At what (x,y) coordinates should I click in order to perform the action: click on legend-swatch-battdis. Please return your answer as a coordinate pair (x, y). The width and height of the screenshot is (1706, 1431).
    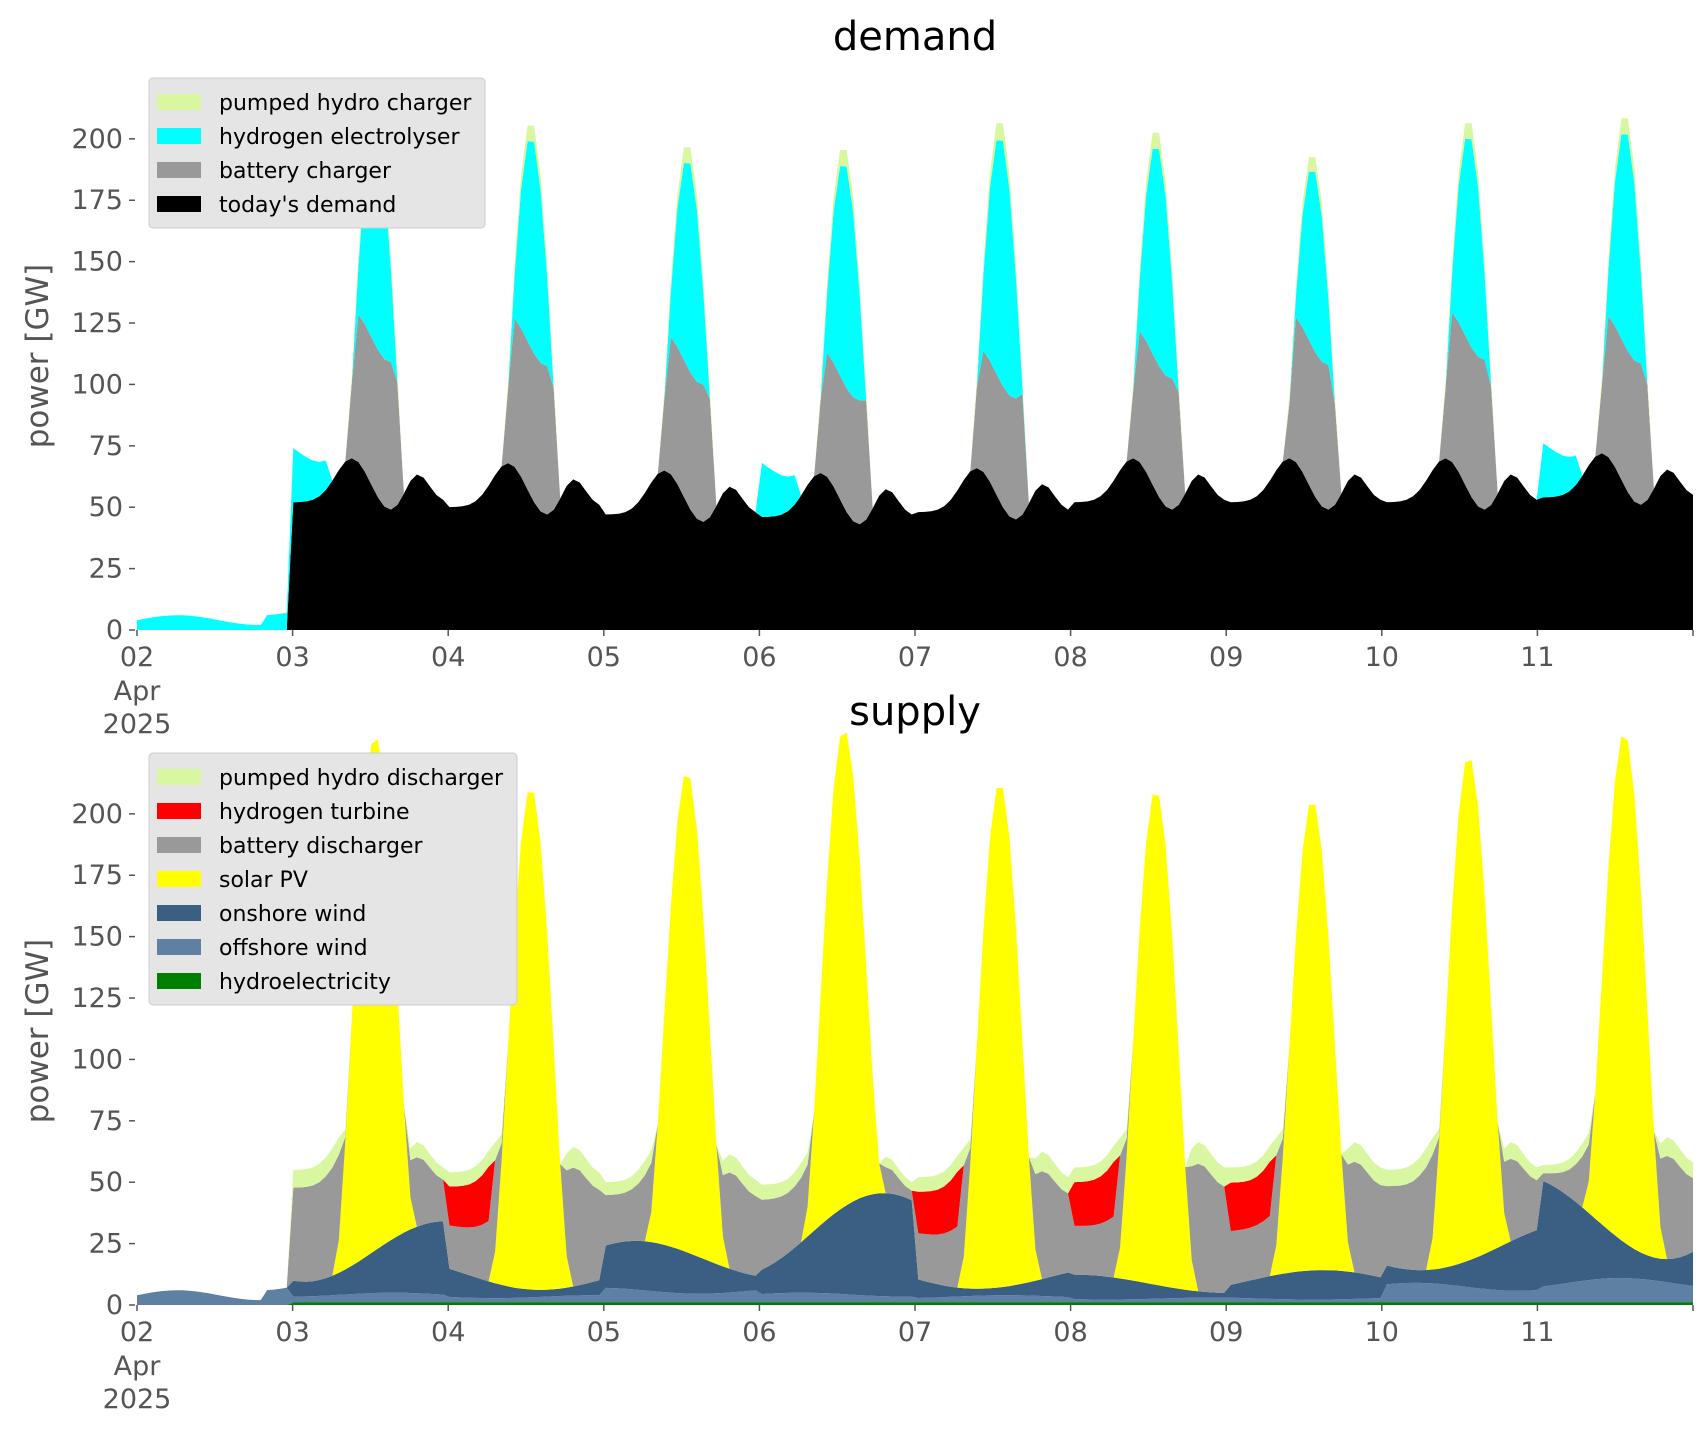
    Looking at the image, I should click on (179, 845).